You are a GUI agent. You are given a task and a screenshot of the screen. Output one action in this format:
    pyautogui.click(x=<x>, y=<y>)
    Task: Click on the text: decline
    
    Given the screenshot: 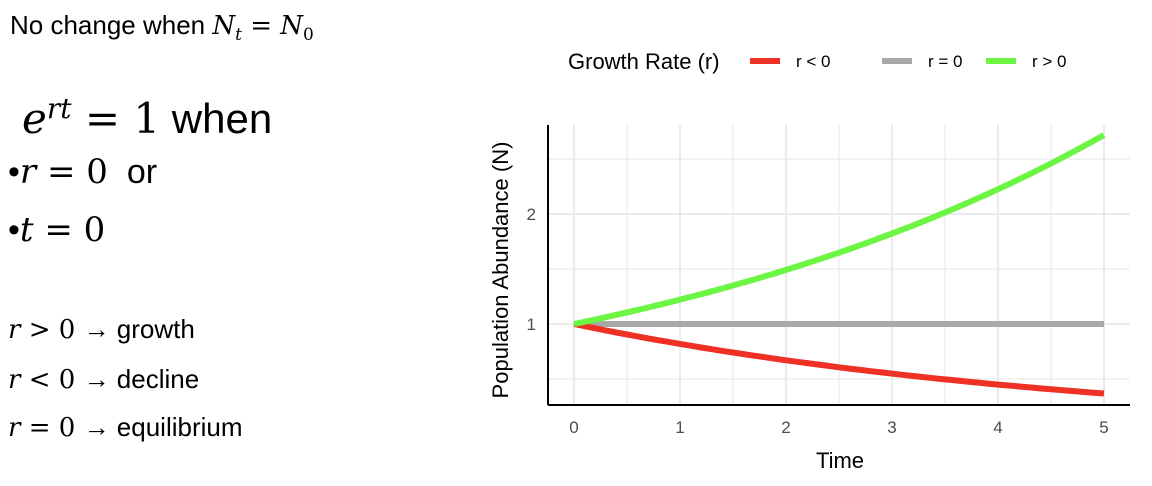 What is the action you would take?
    pyautogui.click(x=154, y=379)
    